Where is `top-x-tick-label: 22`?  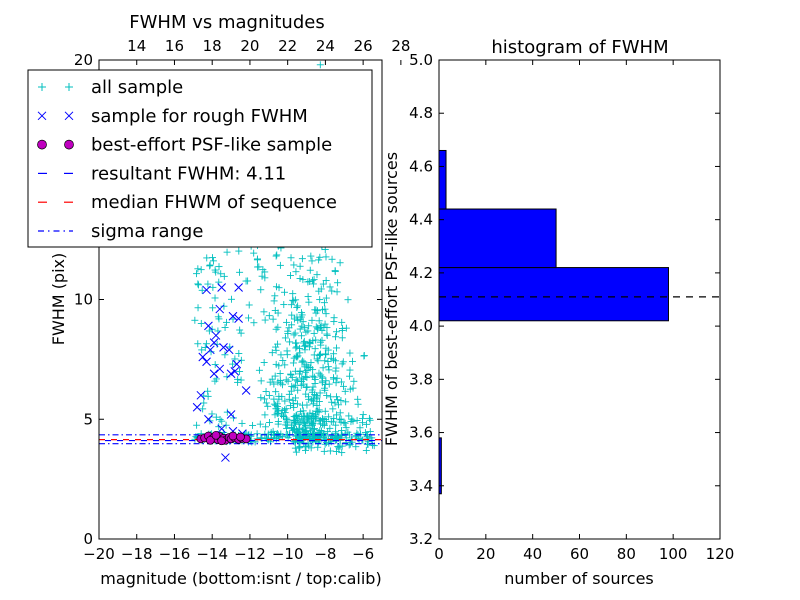
top-x-tick-label: 22 is located at coordinates (287, 46).